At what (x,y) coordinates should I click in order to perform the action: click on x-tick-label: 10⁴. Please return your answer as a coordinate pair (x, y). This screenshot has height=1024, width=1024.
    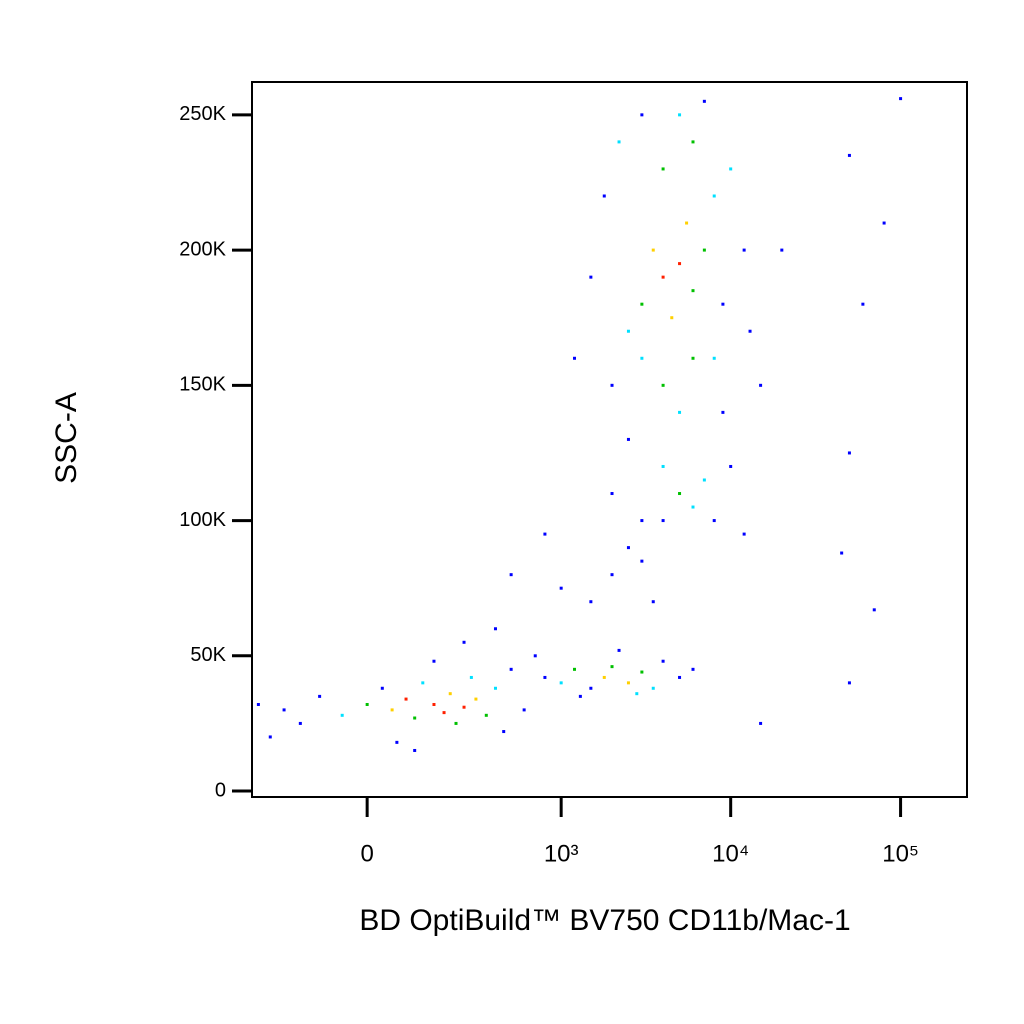
    Looking at the image, I should click on (730, 853).